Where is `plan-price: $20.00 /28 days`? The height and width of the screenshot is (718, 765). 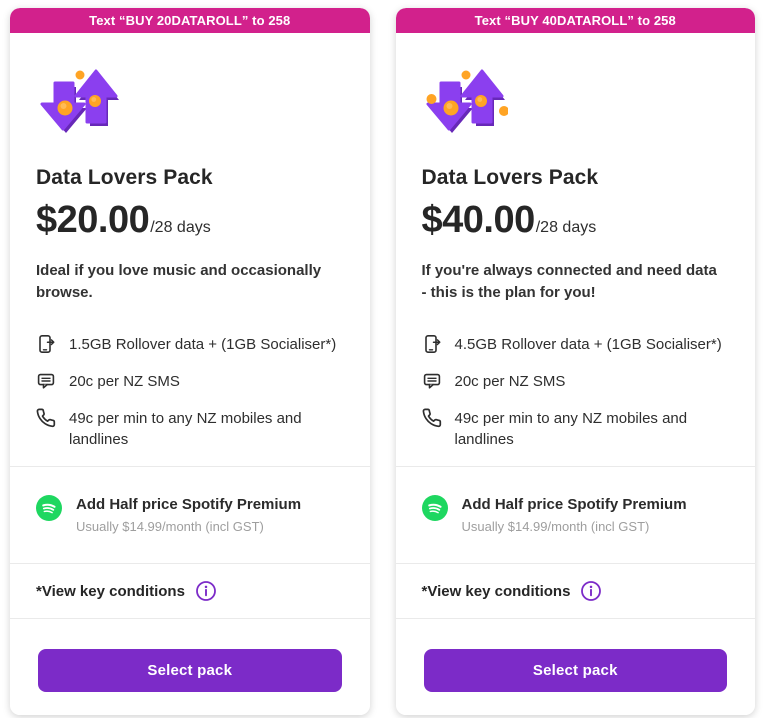 plan-price: $20.00 /28 days is located at coordinates (190, 220).